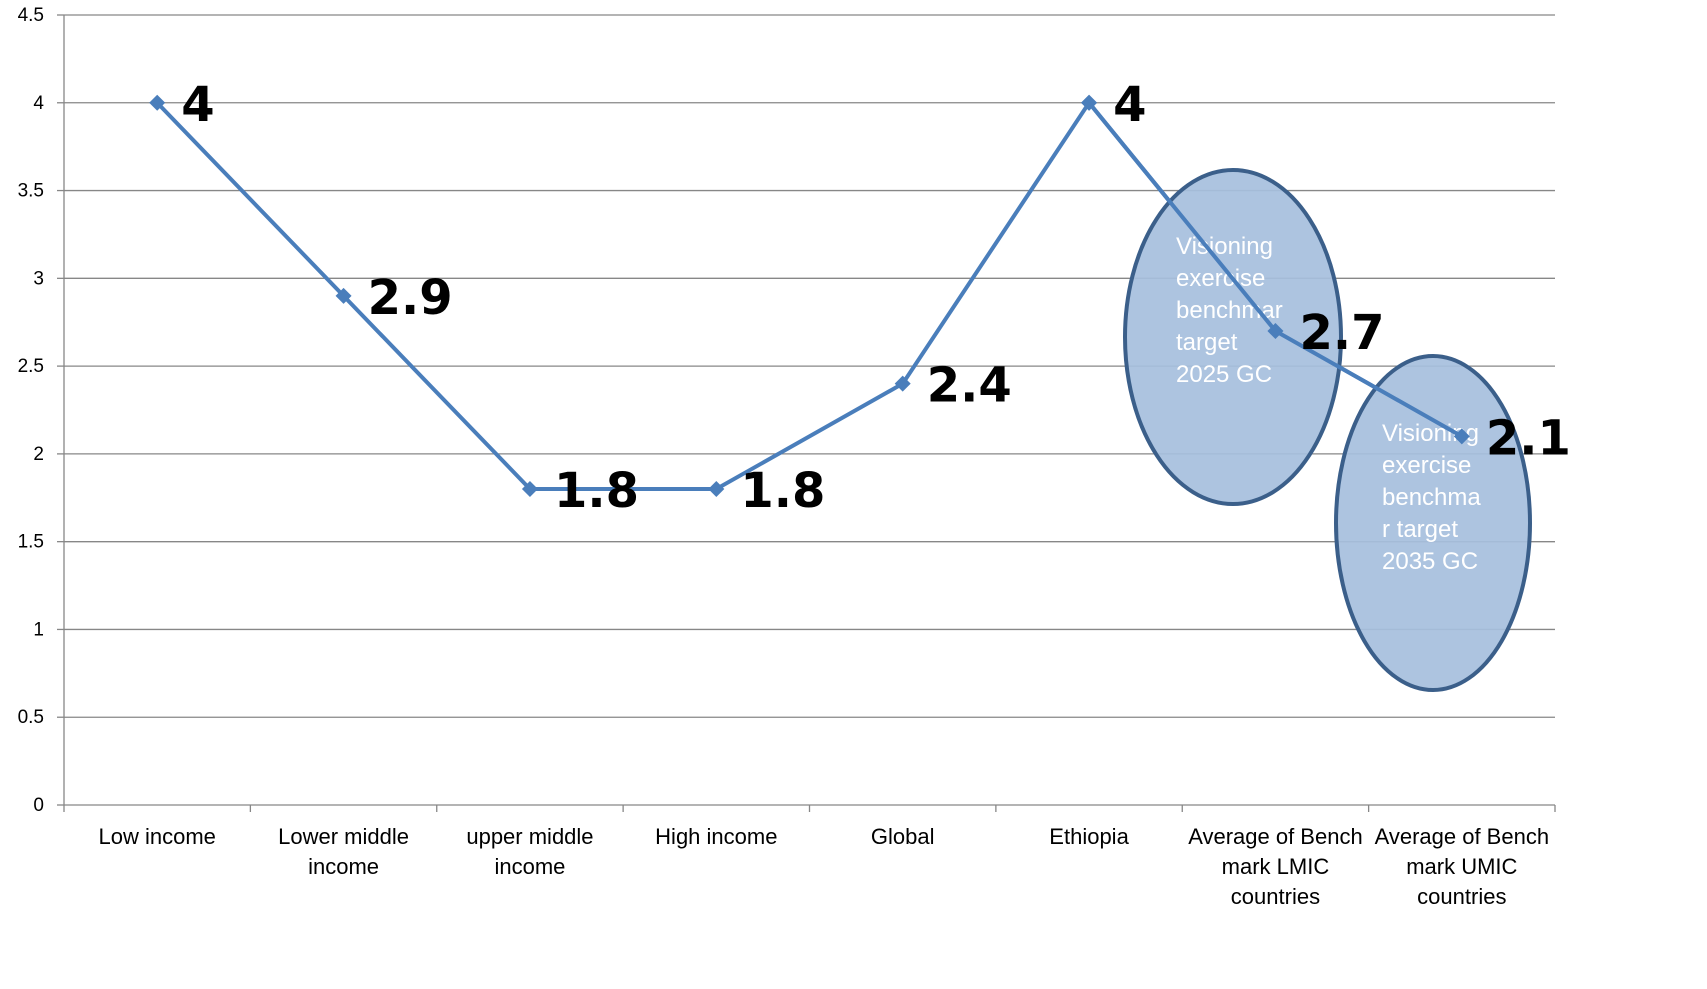 This screenshot has width=1707, height=989. I want to click on y-tick-label: 2.5, so click(31, 366).